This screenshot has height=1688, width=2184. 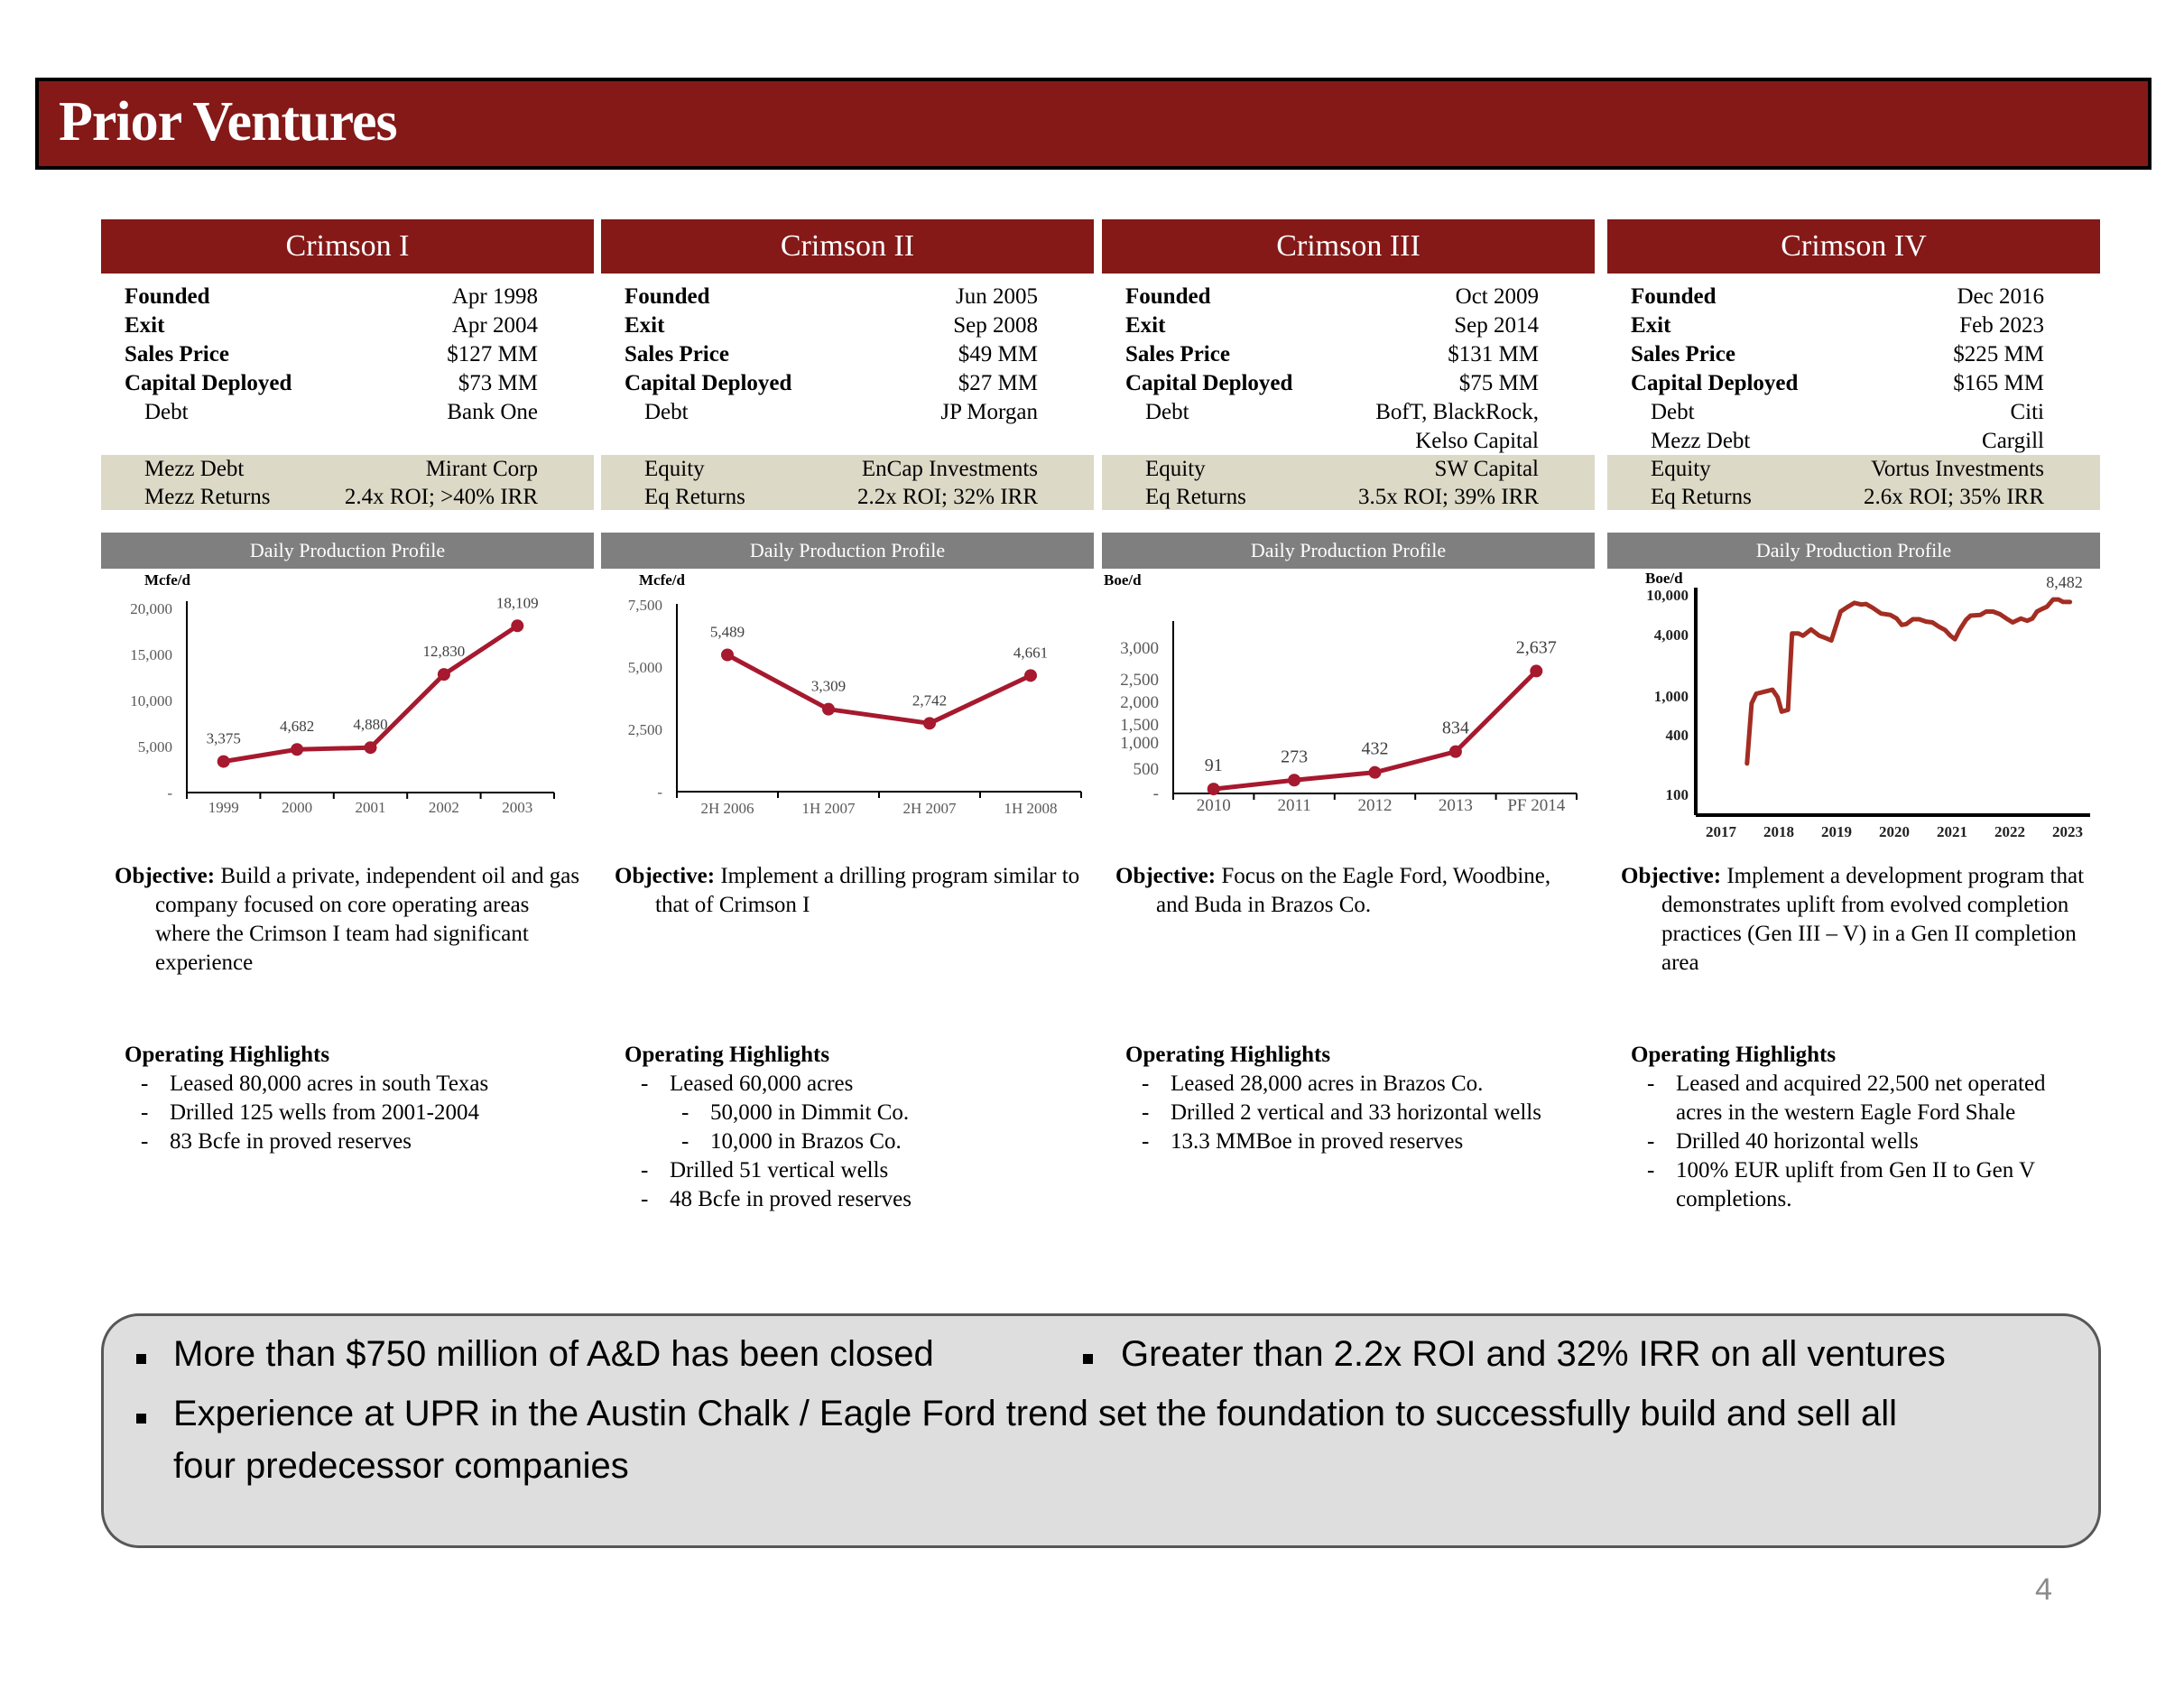 What do you see at coordinates (2013, 441) in the screenshot?
I see `fact-value: Cargill` at bounding box center [2013, 441].